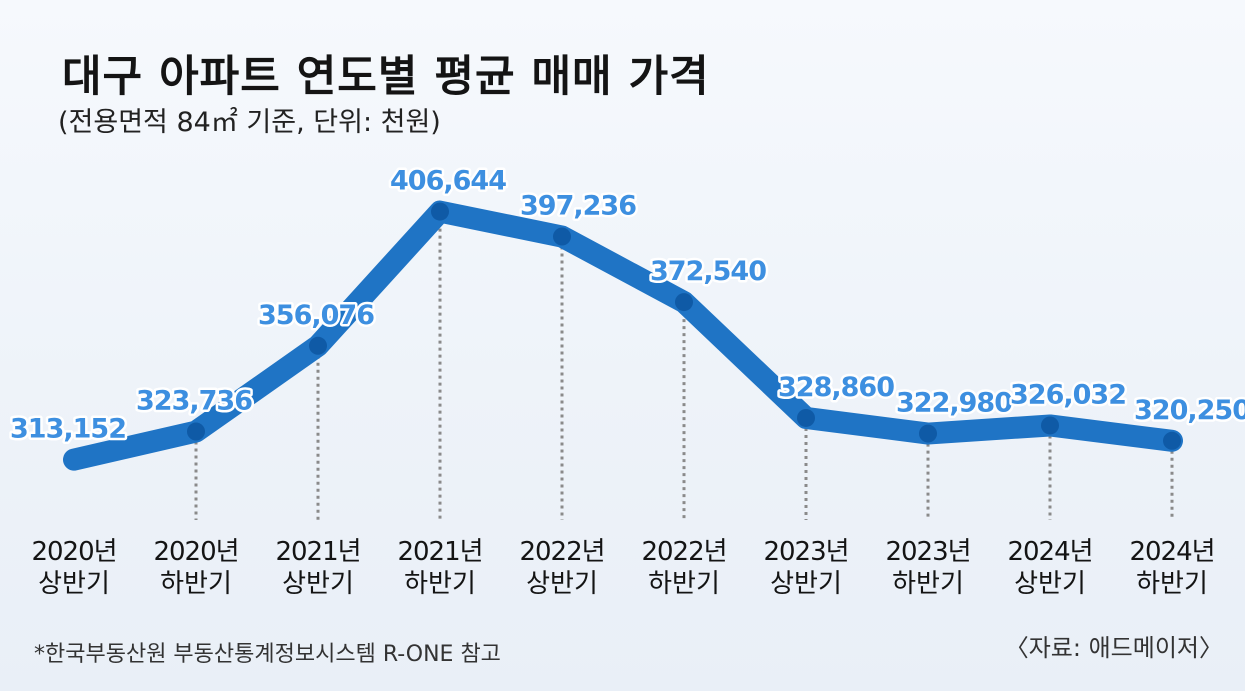 This screenshot has height=691, width=1245. I want to click on chart-title: 대구 아파트 연도별 평균 매매 가격, so click(386, 77).